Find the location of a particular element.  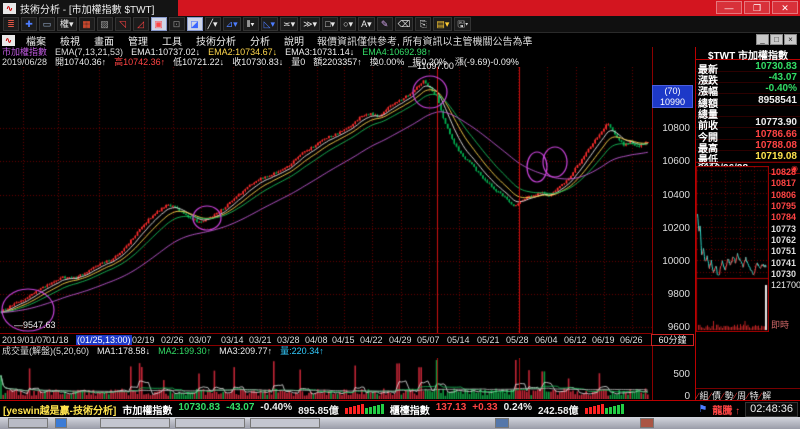

otc-price: 137.13 is located at coordinates (451, 407).